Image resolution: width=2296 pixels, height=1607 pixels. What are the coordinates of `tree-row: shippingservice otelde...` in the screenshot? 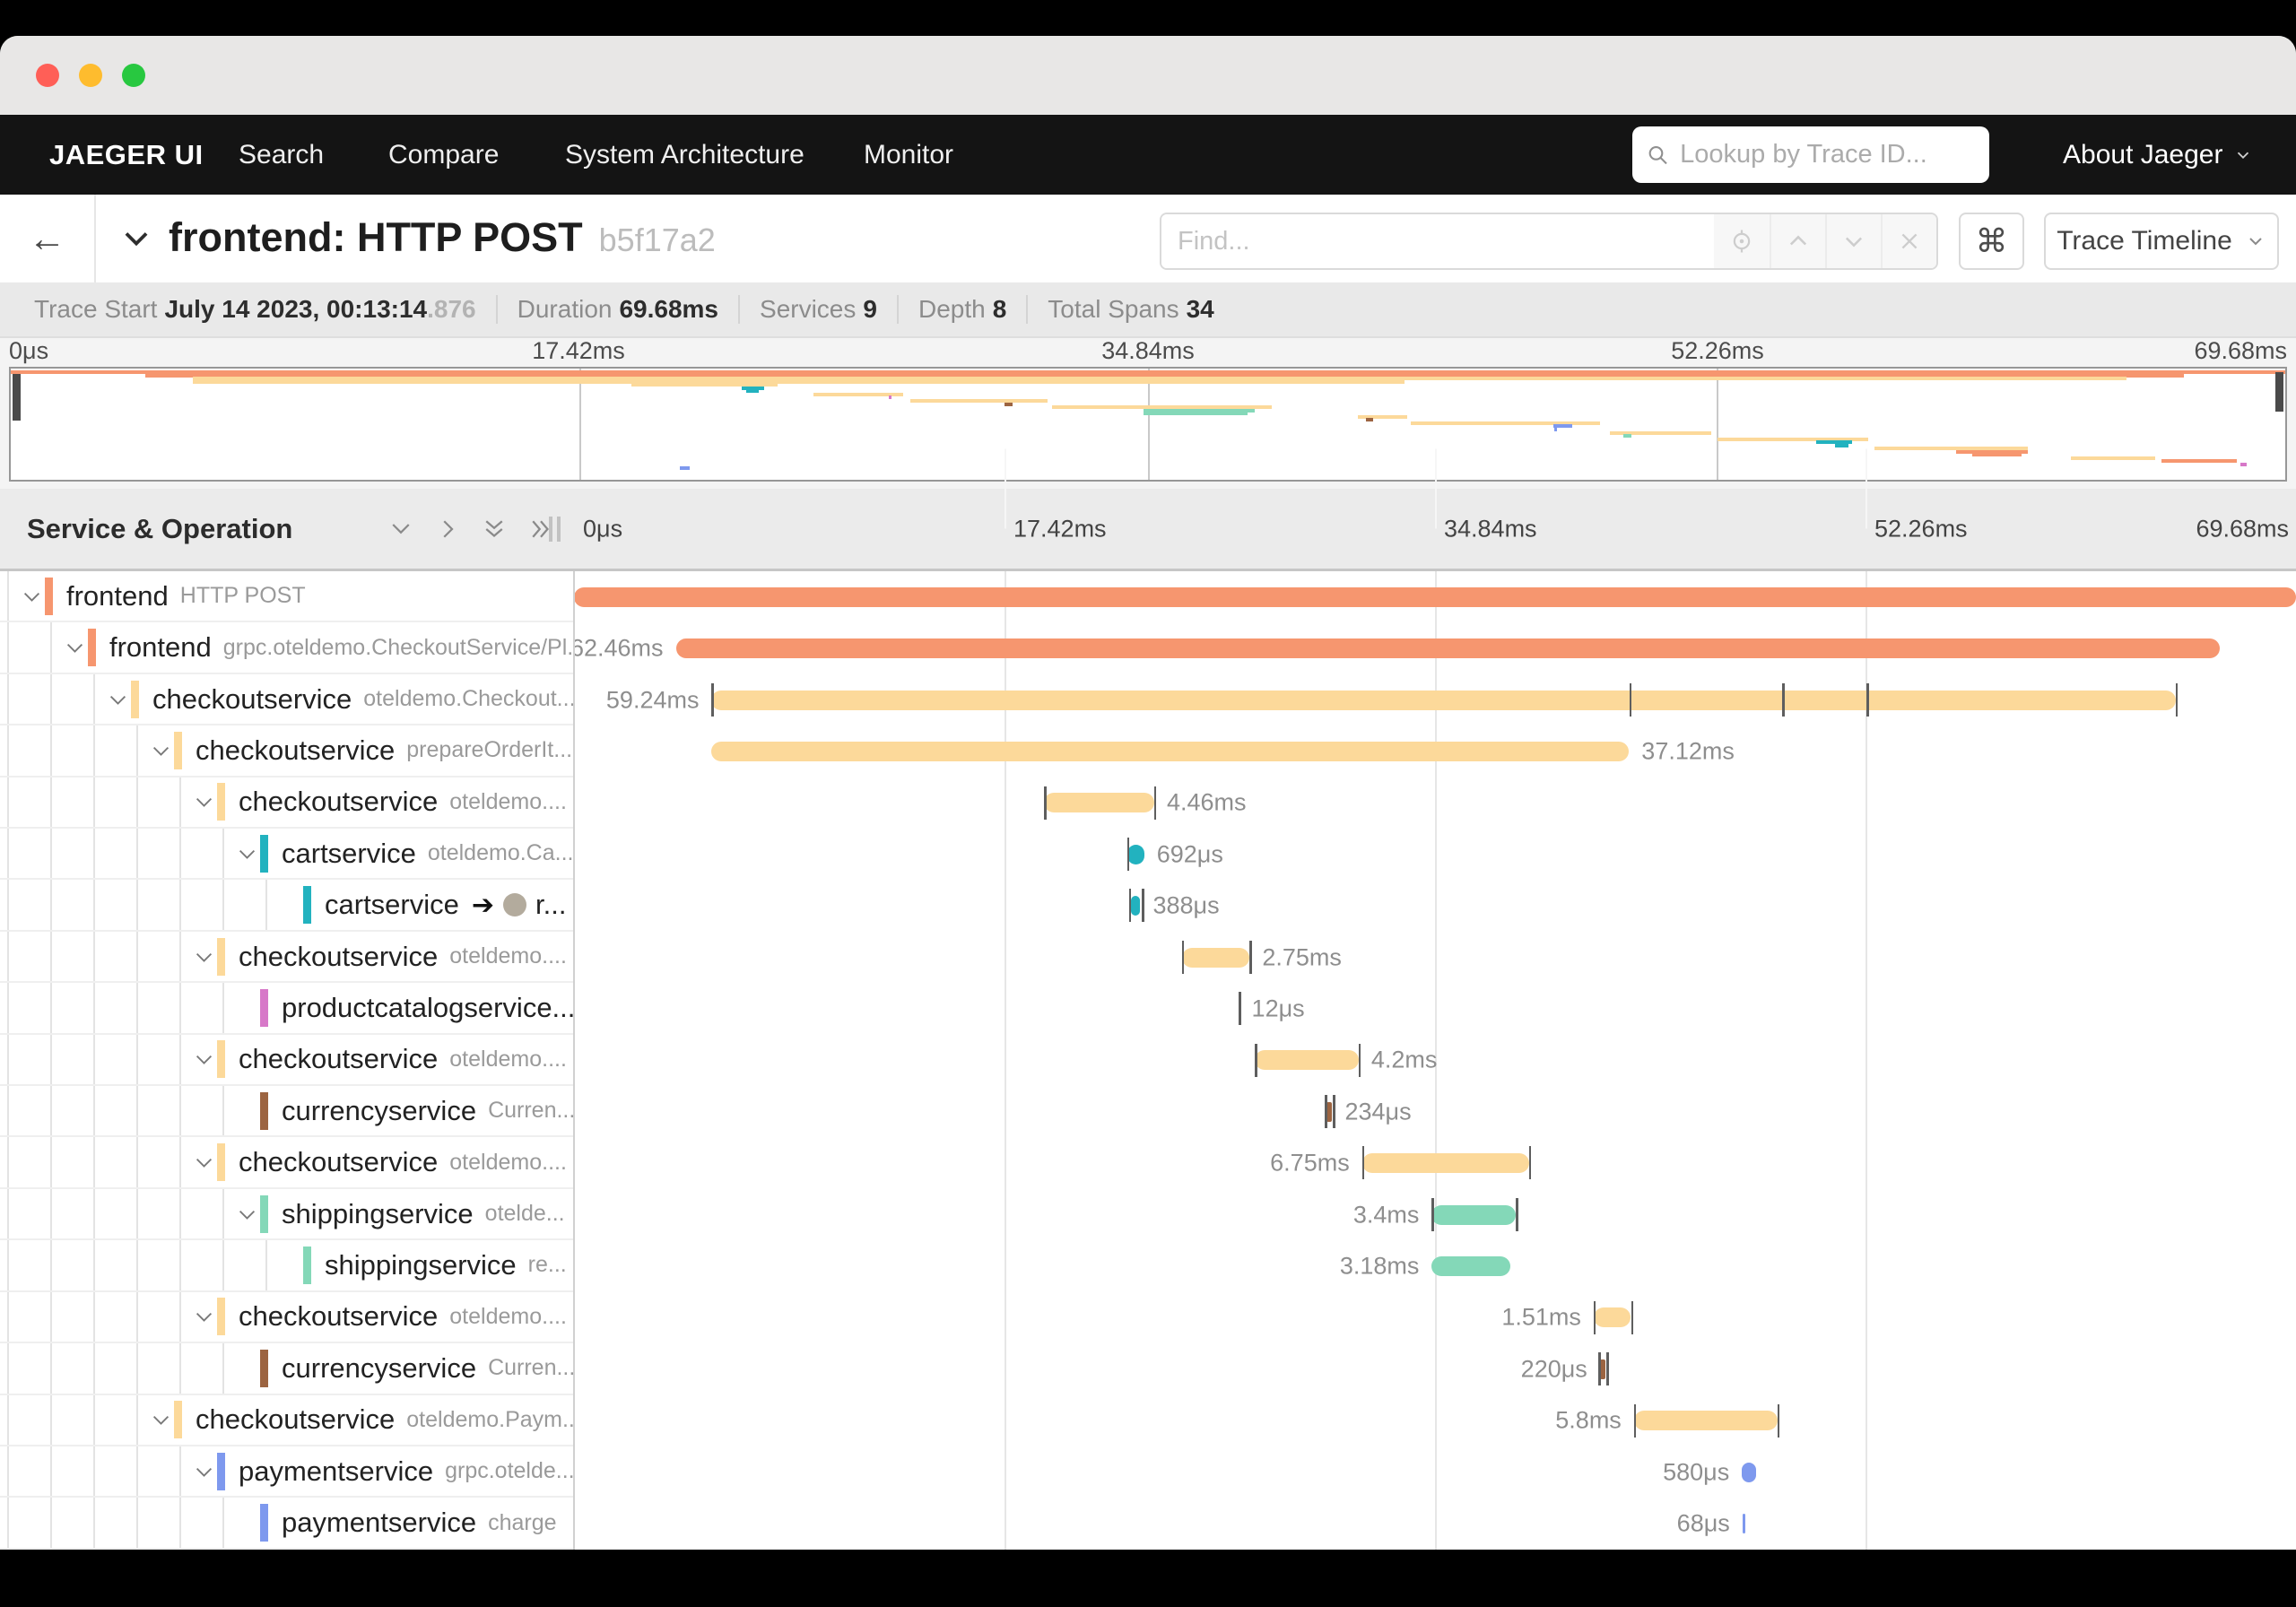 It's located at (287, 1215).